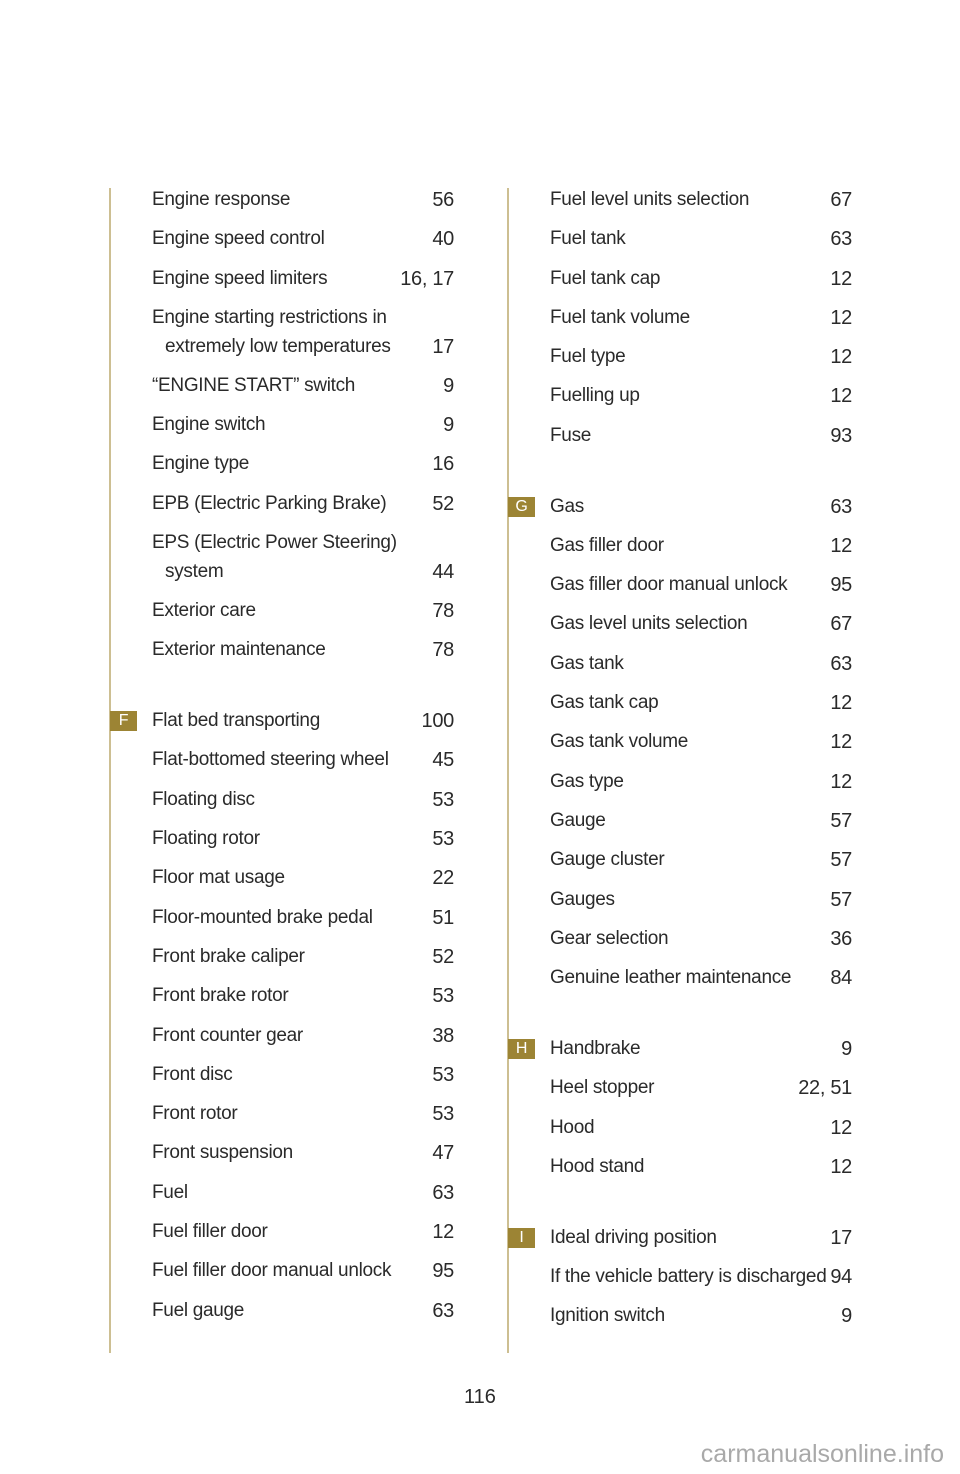 This screenshot has height=1474, width=960. Describe the element at coordinates (604, 703) in the screenshot. I see `entry-label: Gas tank cap` at that location.